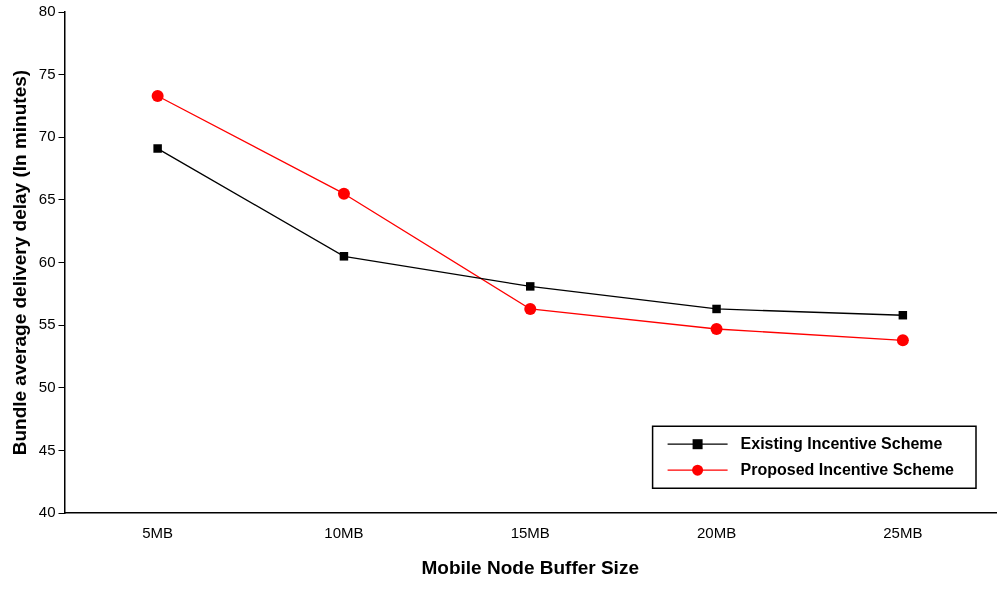 The image size is (1002, 589). I want to click on x-tick-label: 5MB, so click(158, 533).